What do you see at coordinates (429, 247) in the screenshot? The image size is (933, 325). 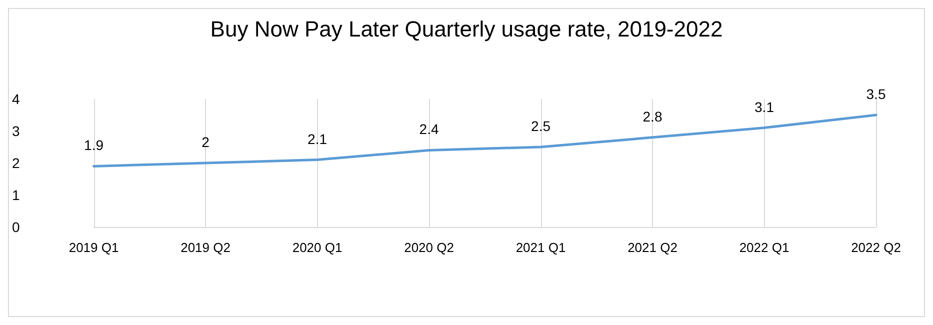 I see `x-tick-label: 2020 Q2` at bounding box center [429, 247].